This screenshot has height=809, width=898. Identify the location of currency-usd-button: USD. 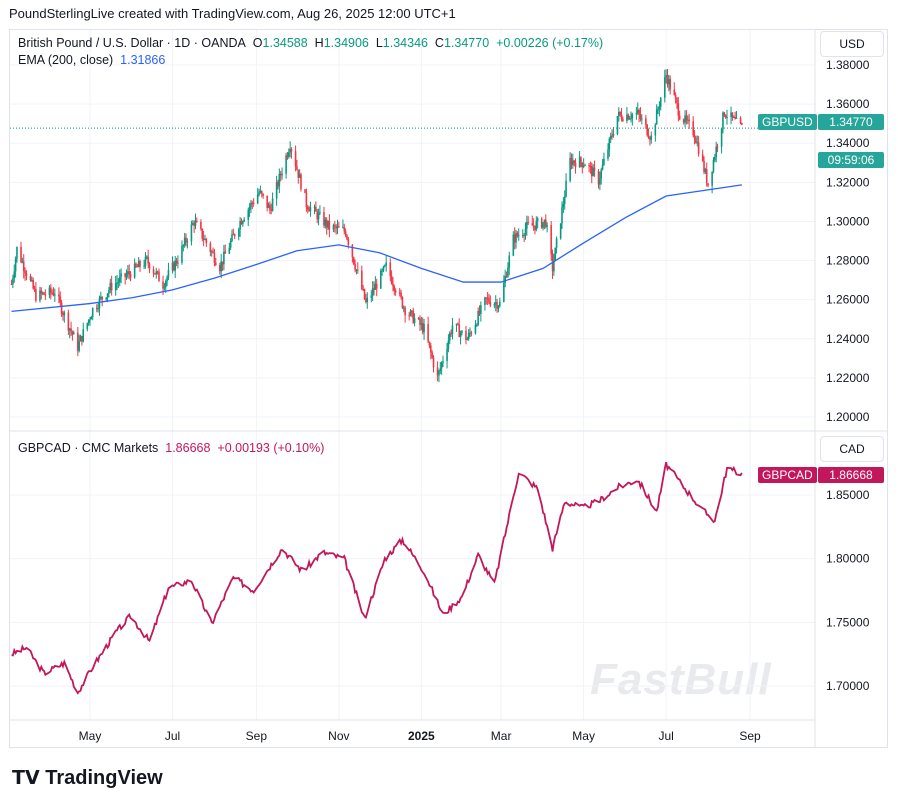
(852, 44).